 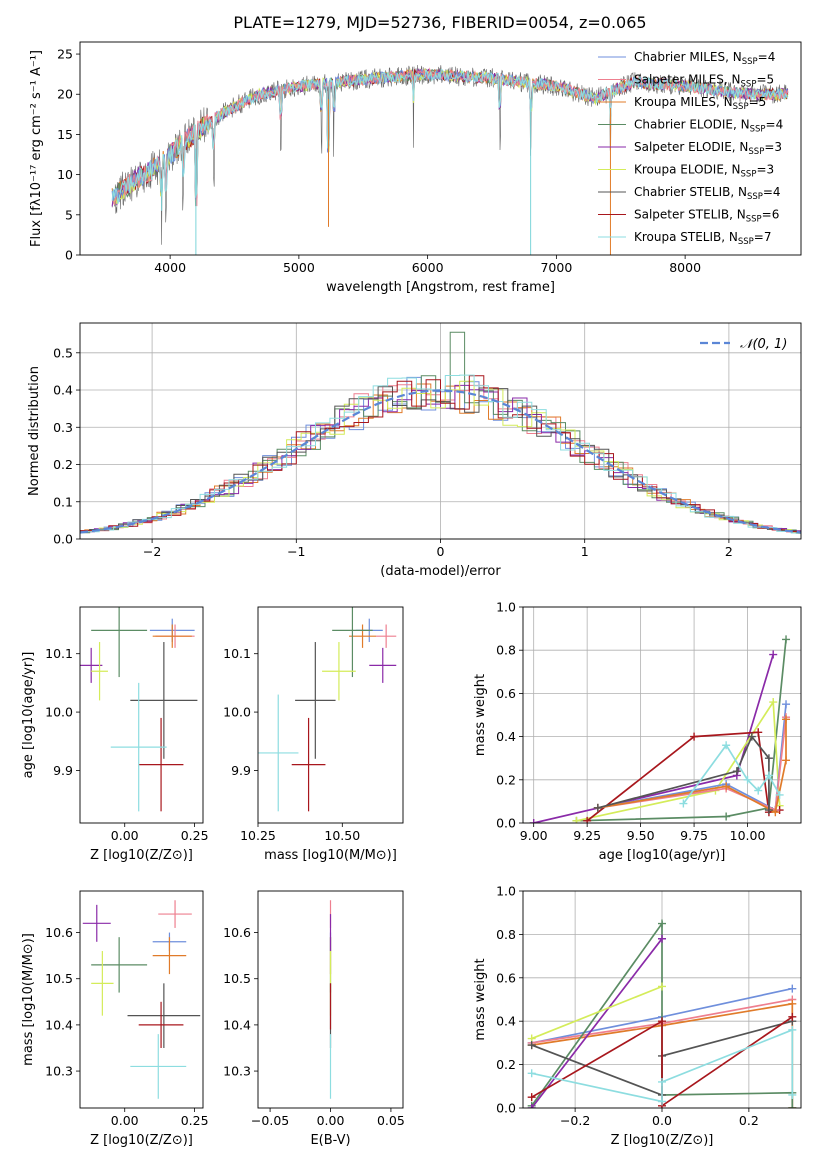 I want to click on axes-frame-mass-vs-ebv, so click(x=330, y=999).